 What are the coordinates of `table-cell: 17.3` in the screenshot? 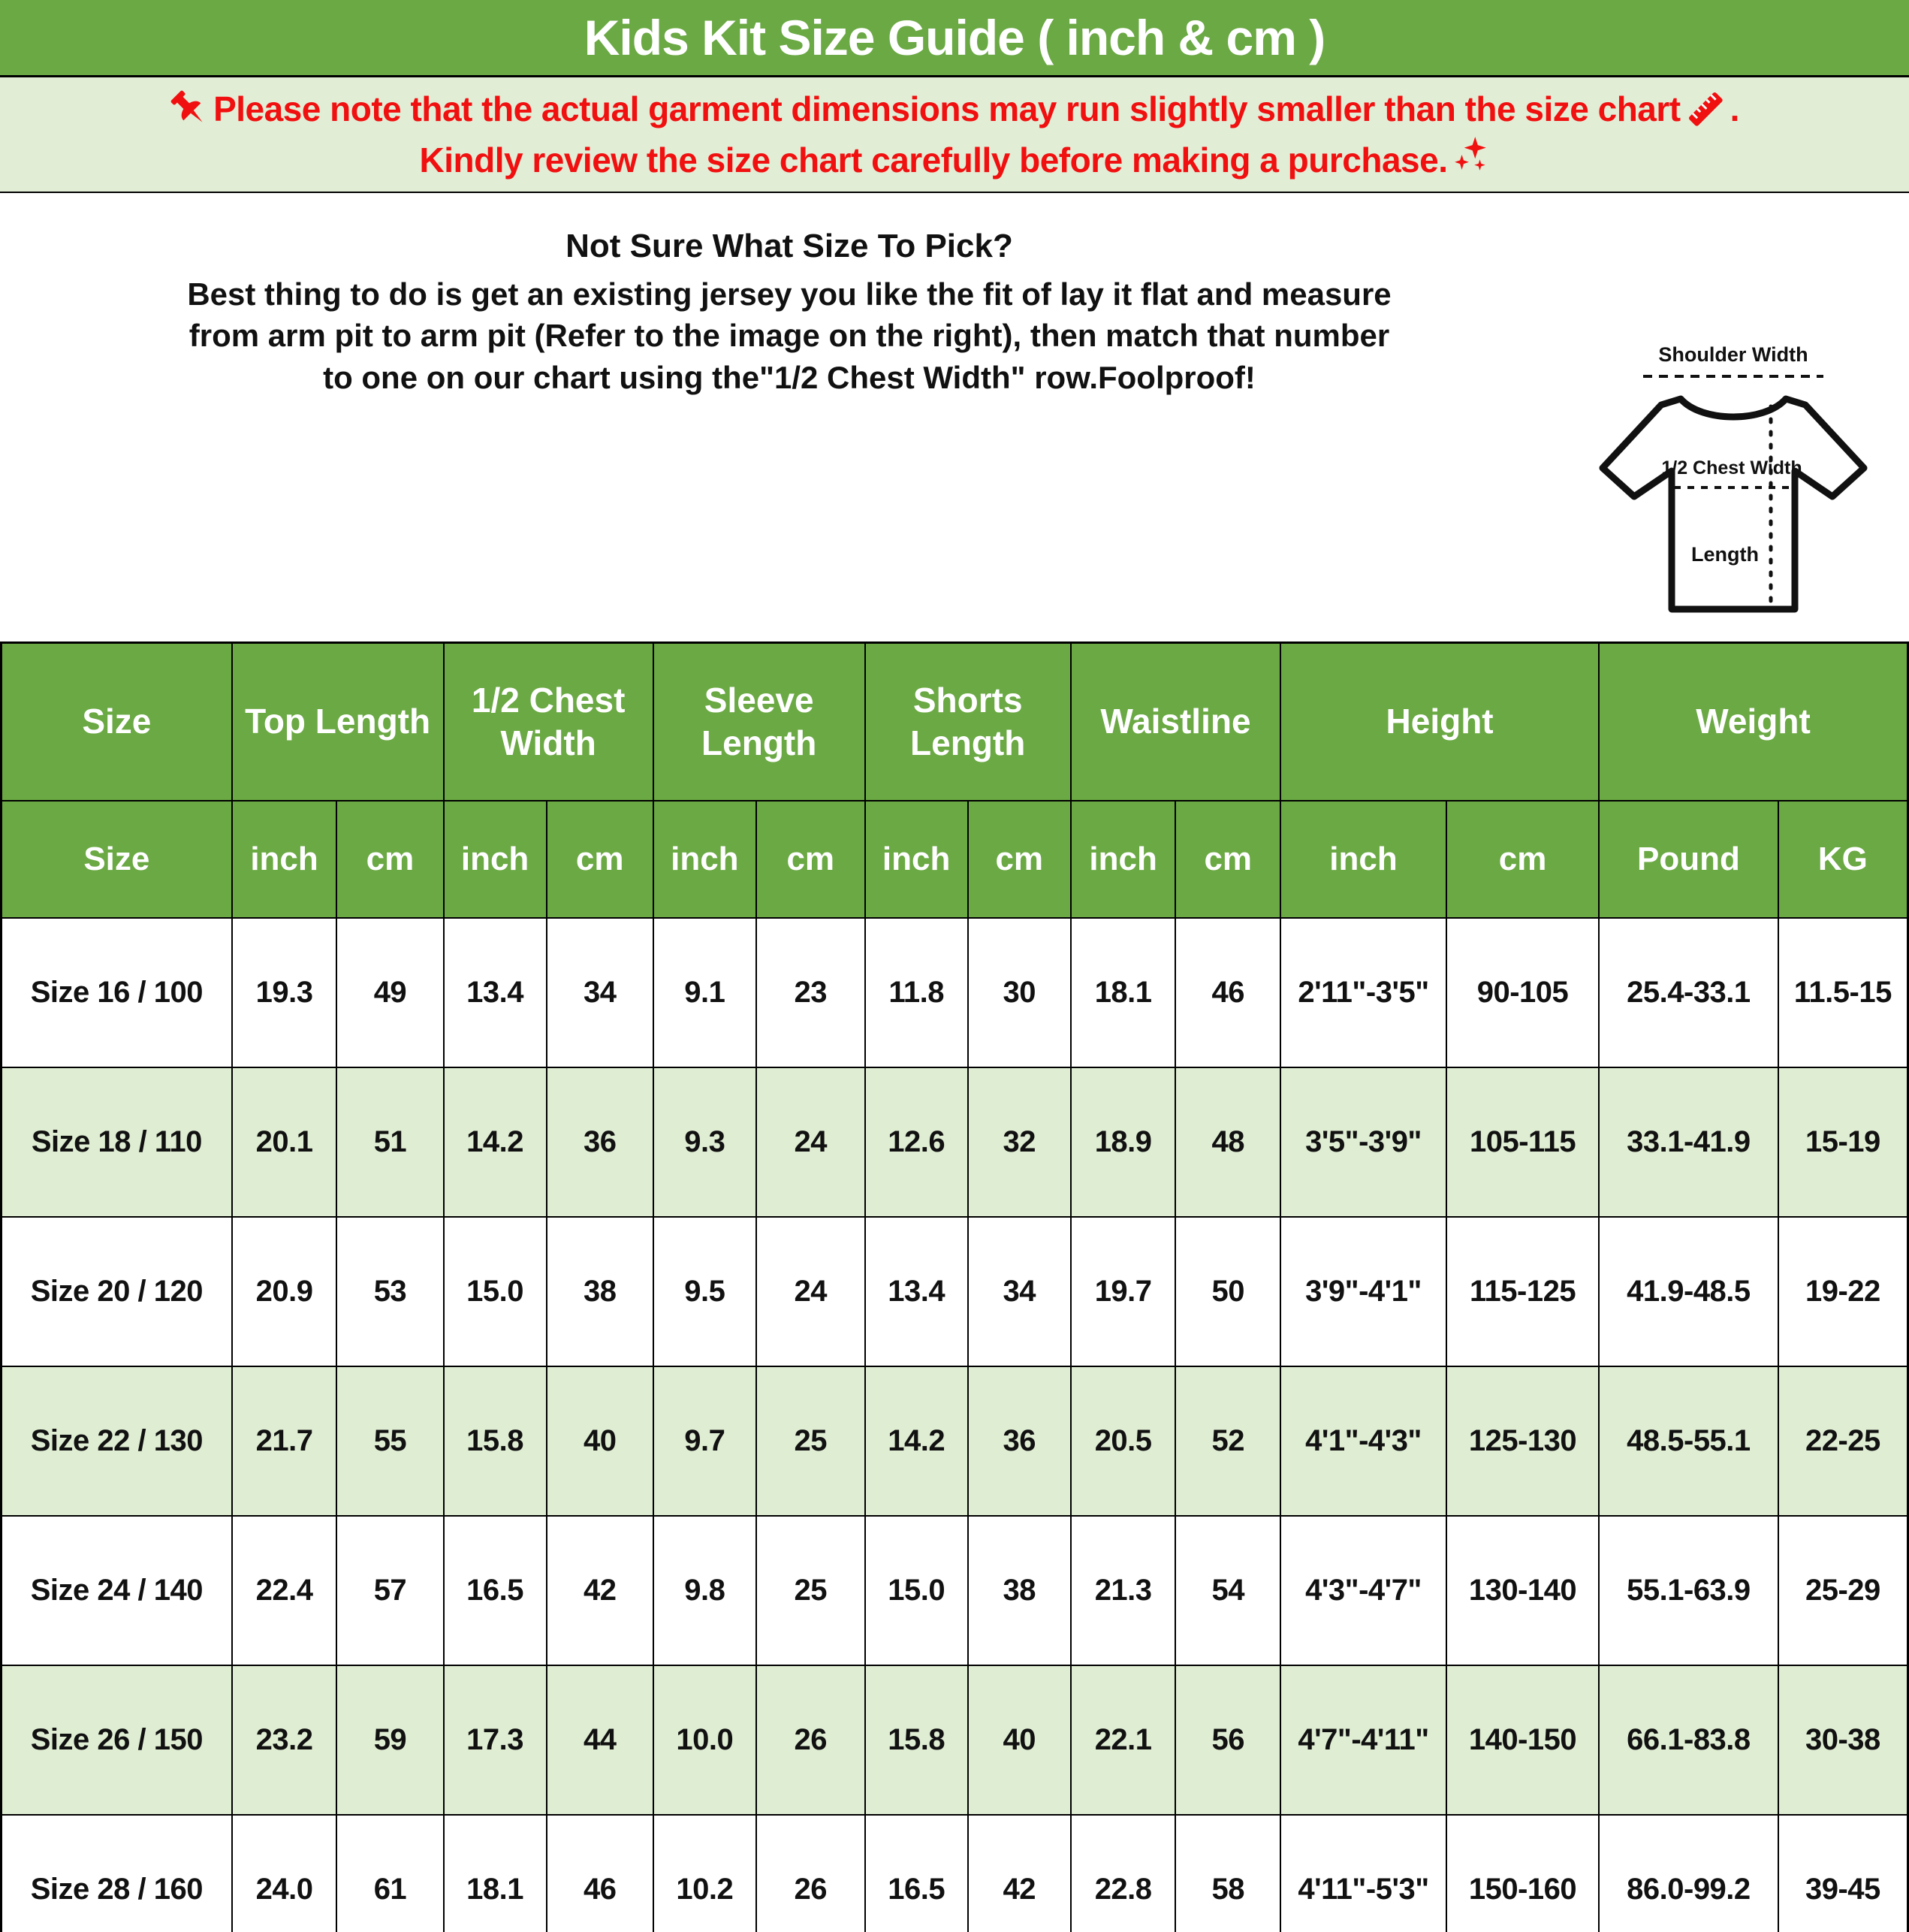 It's located at (494, 1740).